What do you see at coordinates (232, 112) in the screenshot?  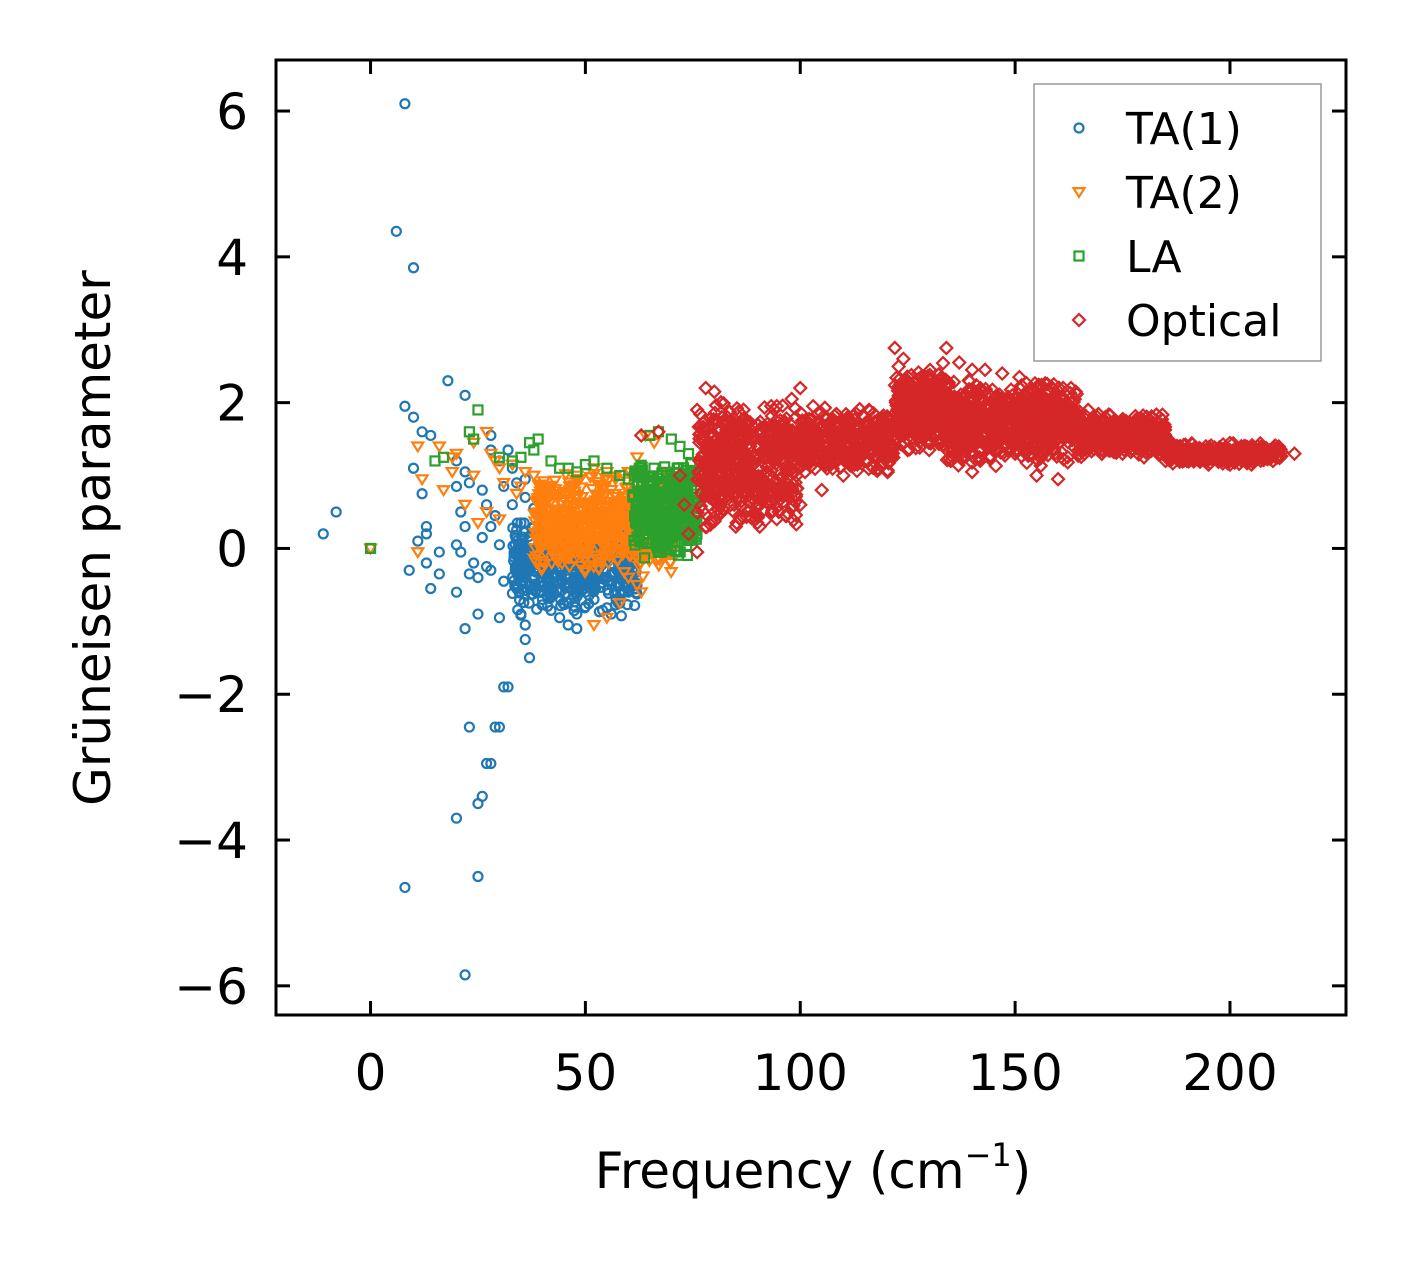 I see `y-tick-label: 6` at bounding box center [232, 112].